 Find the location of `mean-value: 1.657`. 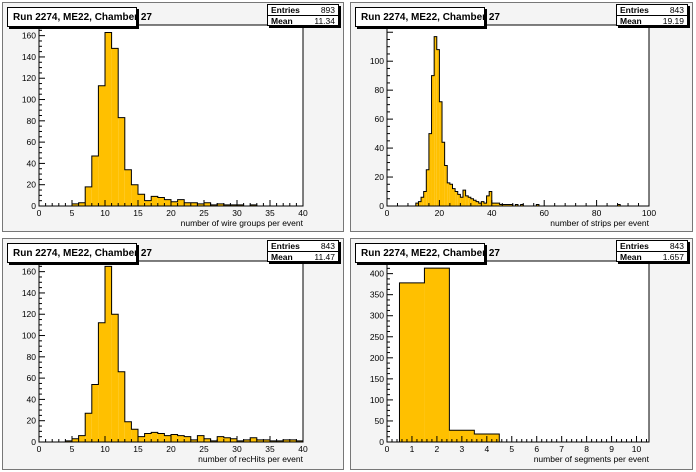

mean-value: 1.657 is located at coordinates (673, 257).